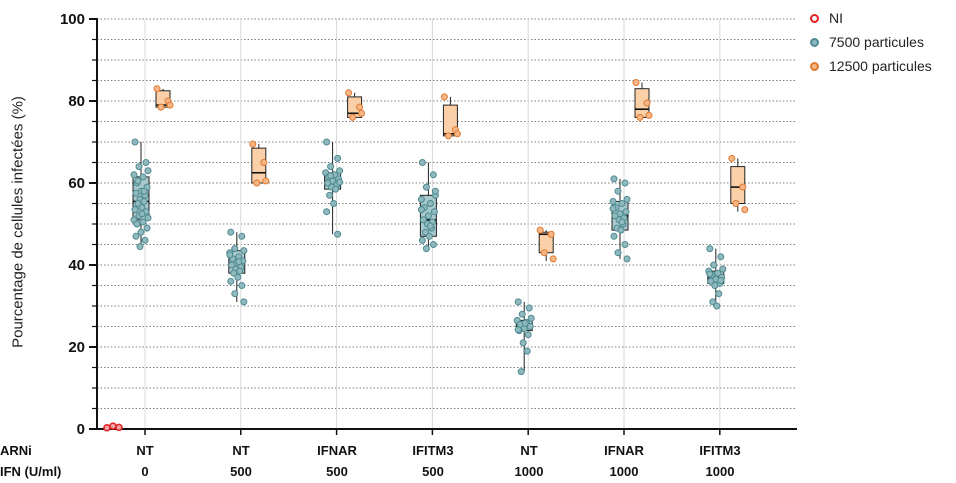 The image size is (956, 483). Describe the element at coordinates (16, 450) in the screenshot. I see `row-label-arni: ARNi` at that location.